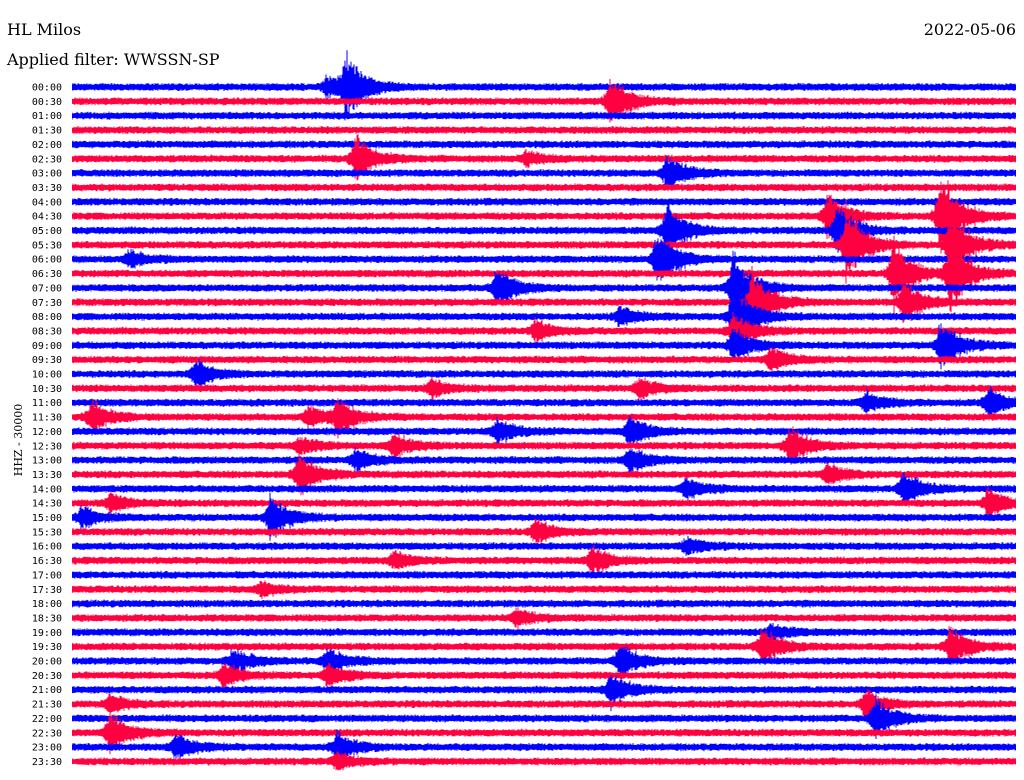  I want to click on row-time-label: 14:30, so click(47, 504).